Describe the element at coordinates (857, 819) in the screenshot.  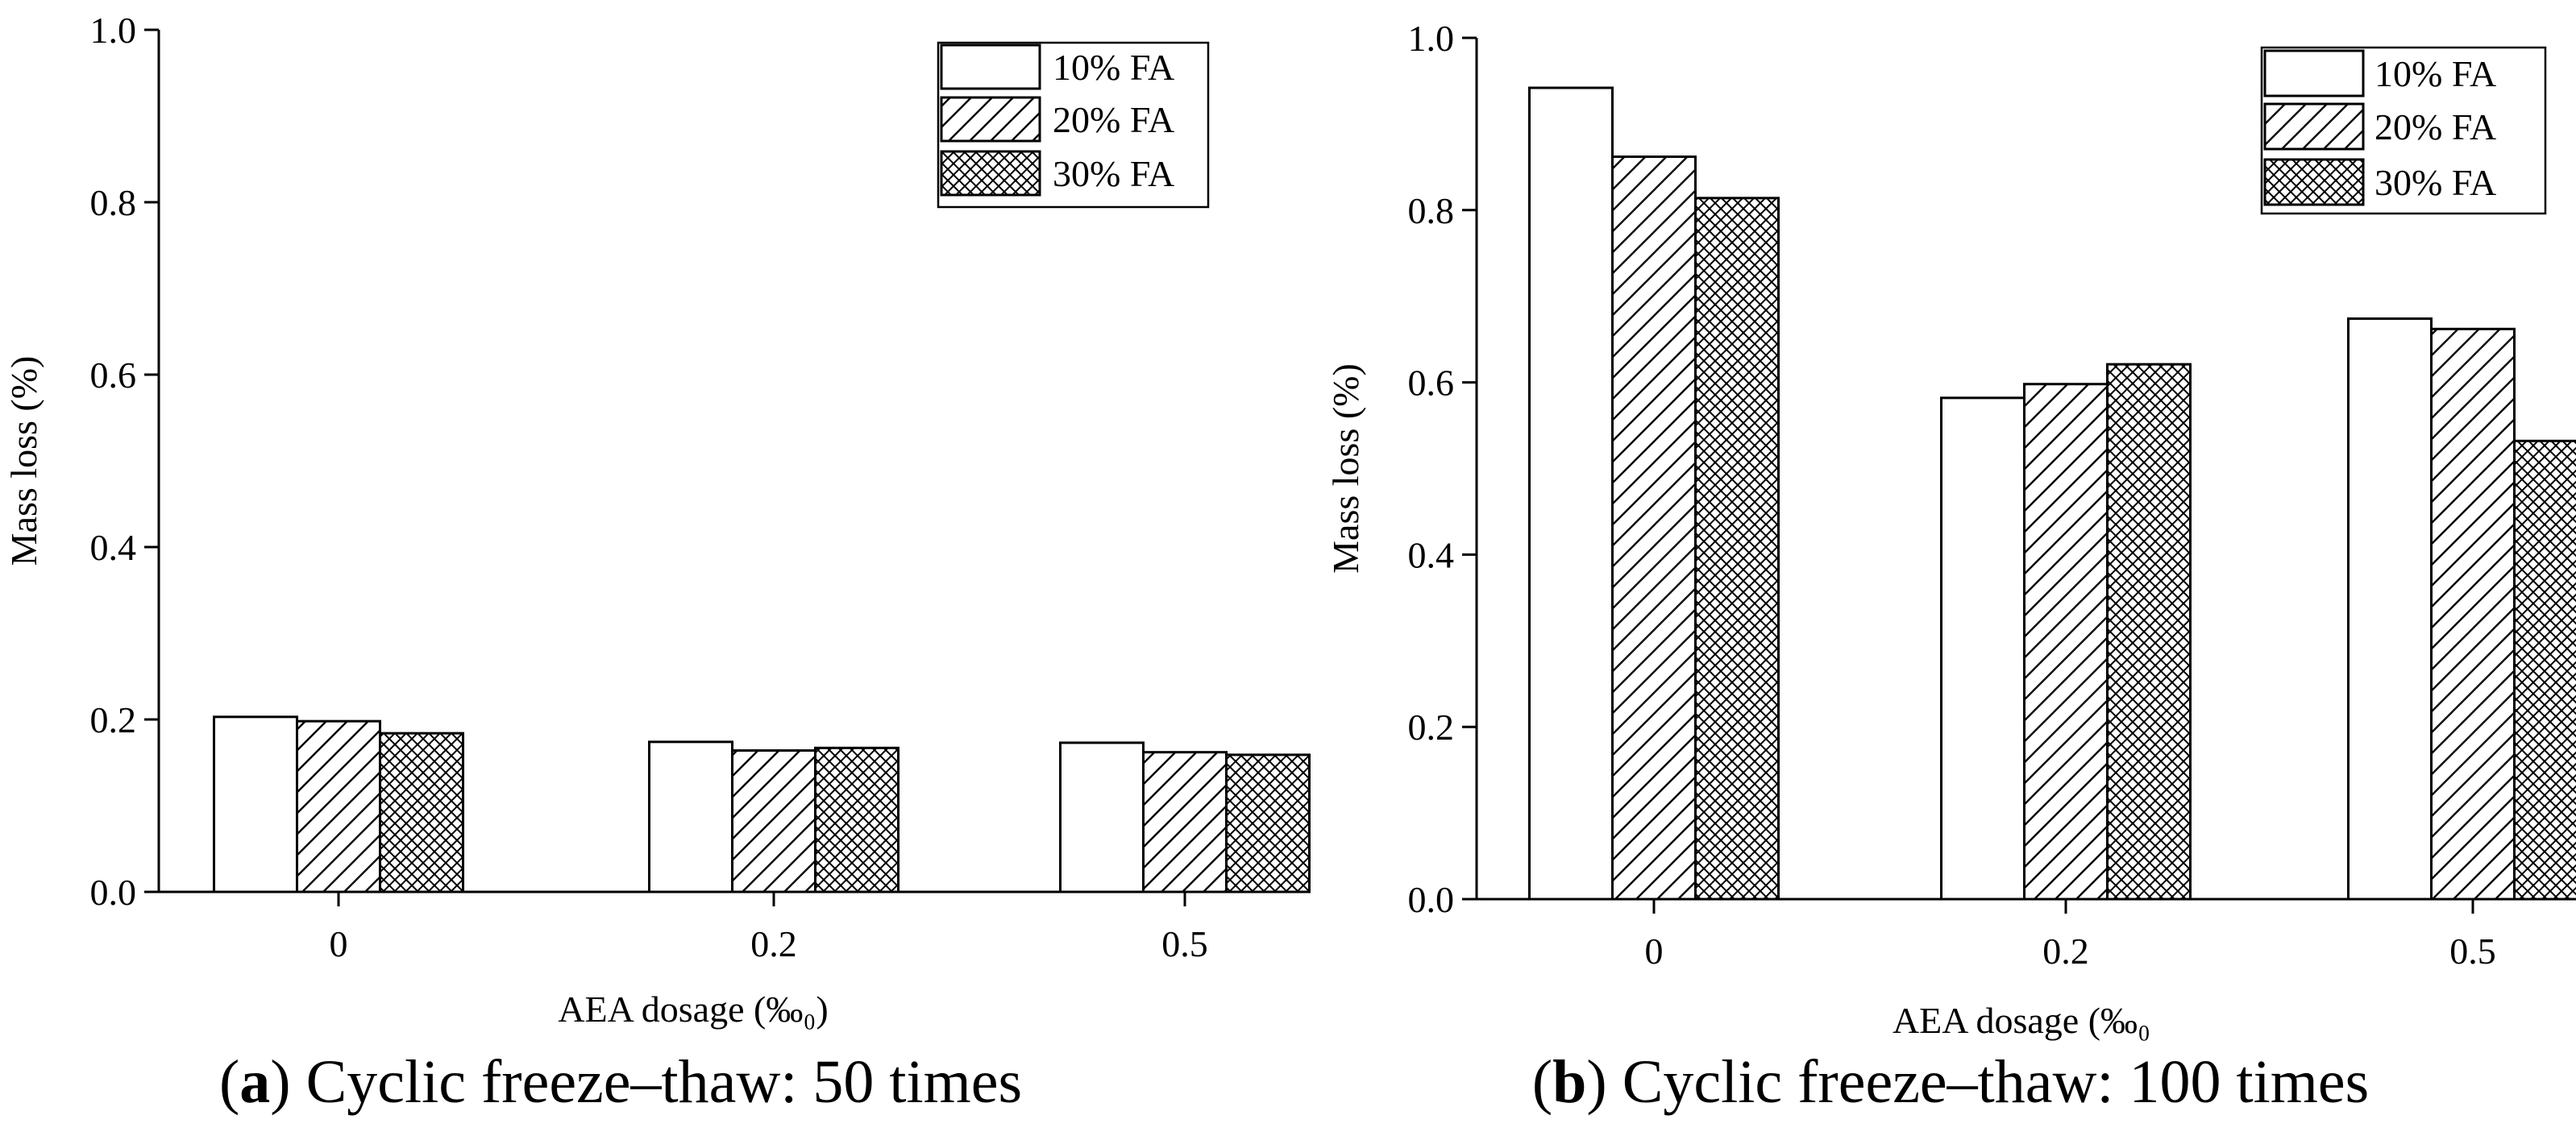
I see `bar-a-0.2-30FA` at that location.